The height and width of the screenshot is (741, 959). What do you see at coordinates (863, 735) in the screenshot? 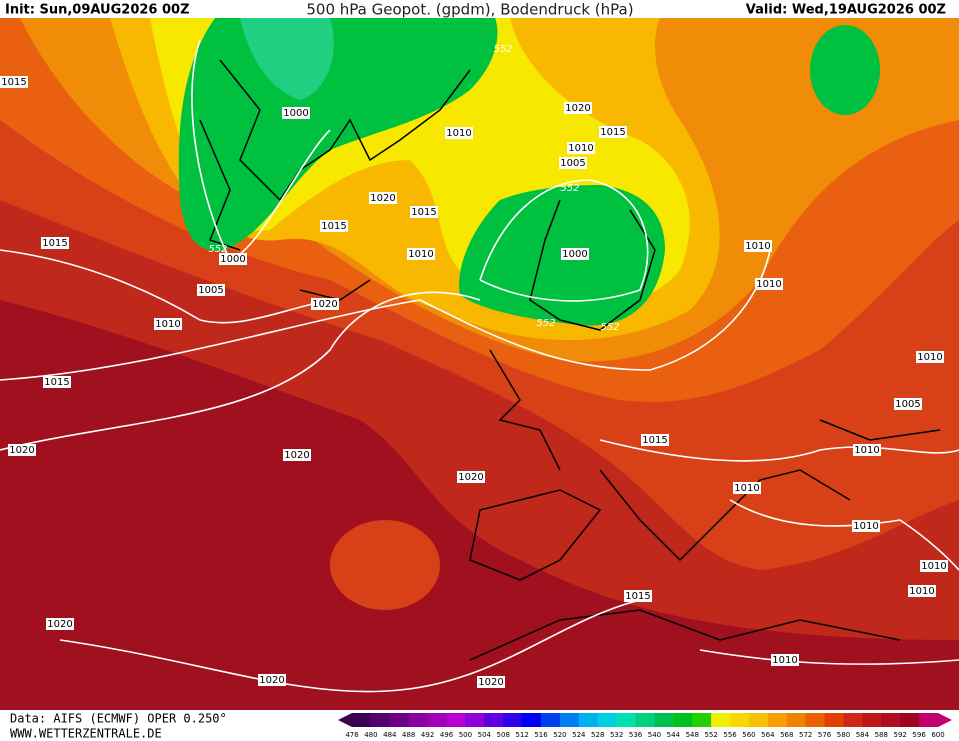
I see `scale-label: 584` at bounding box center [863, 735].